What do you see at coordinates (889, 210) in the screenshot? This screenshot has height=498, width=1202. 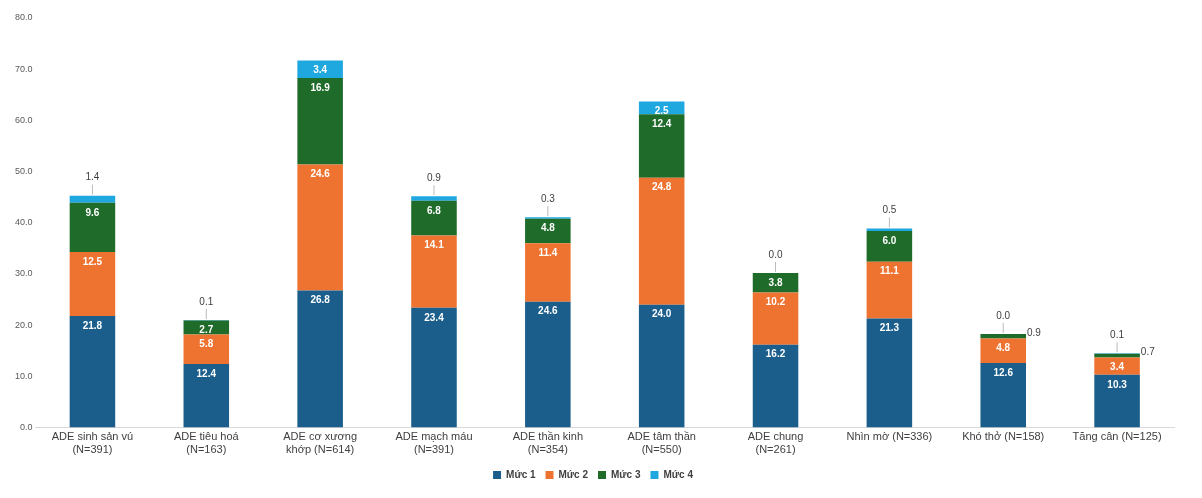 I see `data-label: 0.5` at bounding box center [889, 210].